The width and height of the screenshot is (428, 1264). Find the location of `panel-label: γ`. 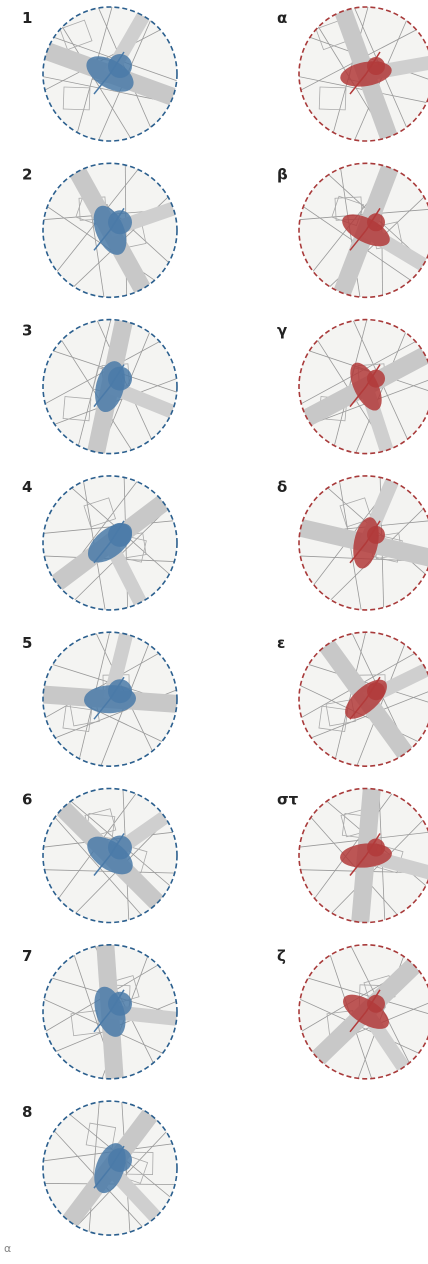

panel-label: γ is located at coordinates (282, 331).